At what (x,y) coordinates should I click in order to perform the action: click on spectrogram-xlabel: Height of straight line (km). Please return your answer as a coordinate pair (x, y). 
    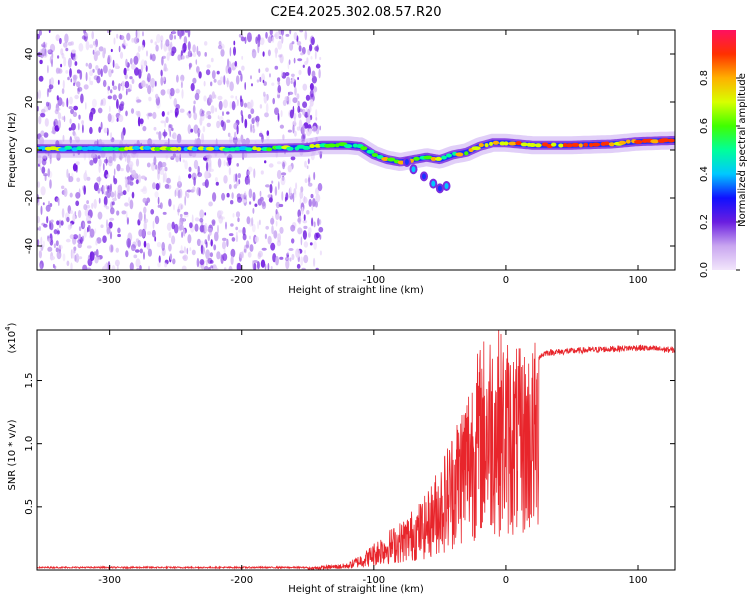
    Looking at the image, I should click on (356, 290).